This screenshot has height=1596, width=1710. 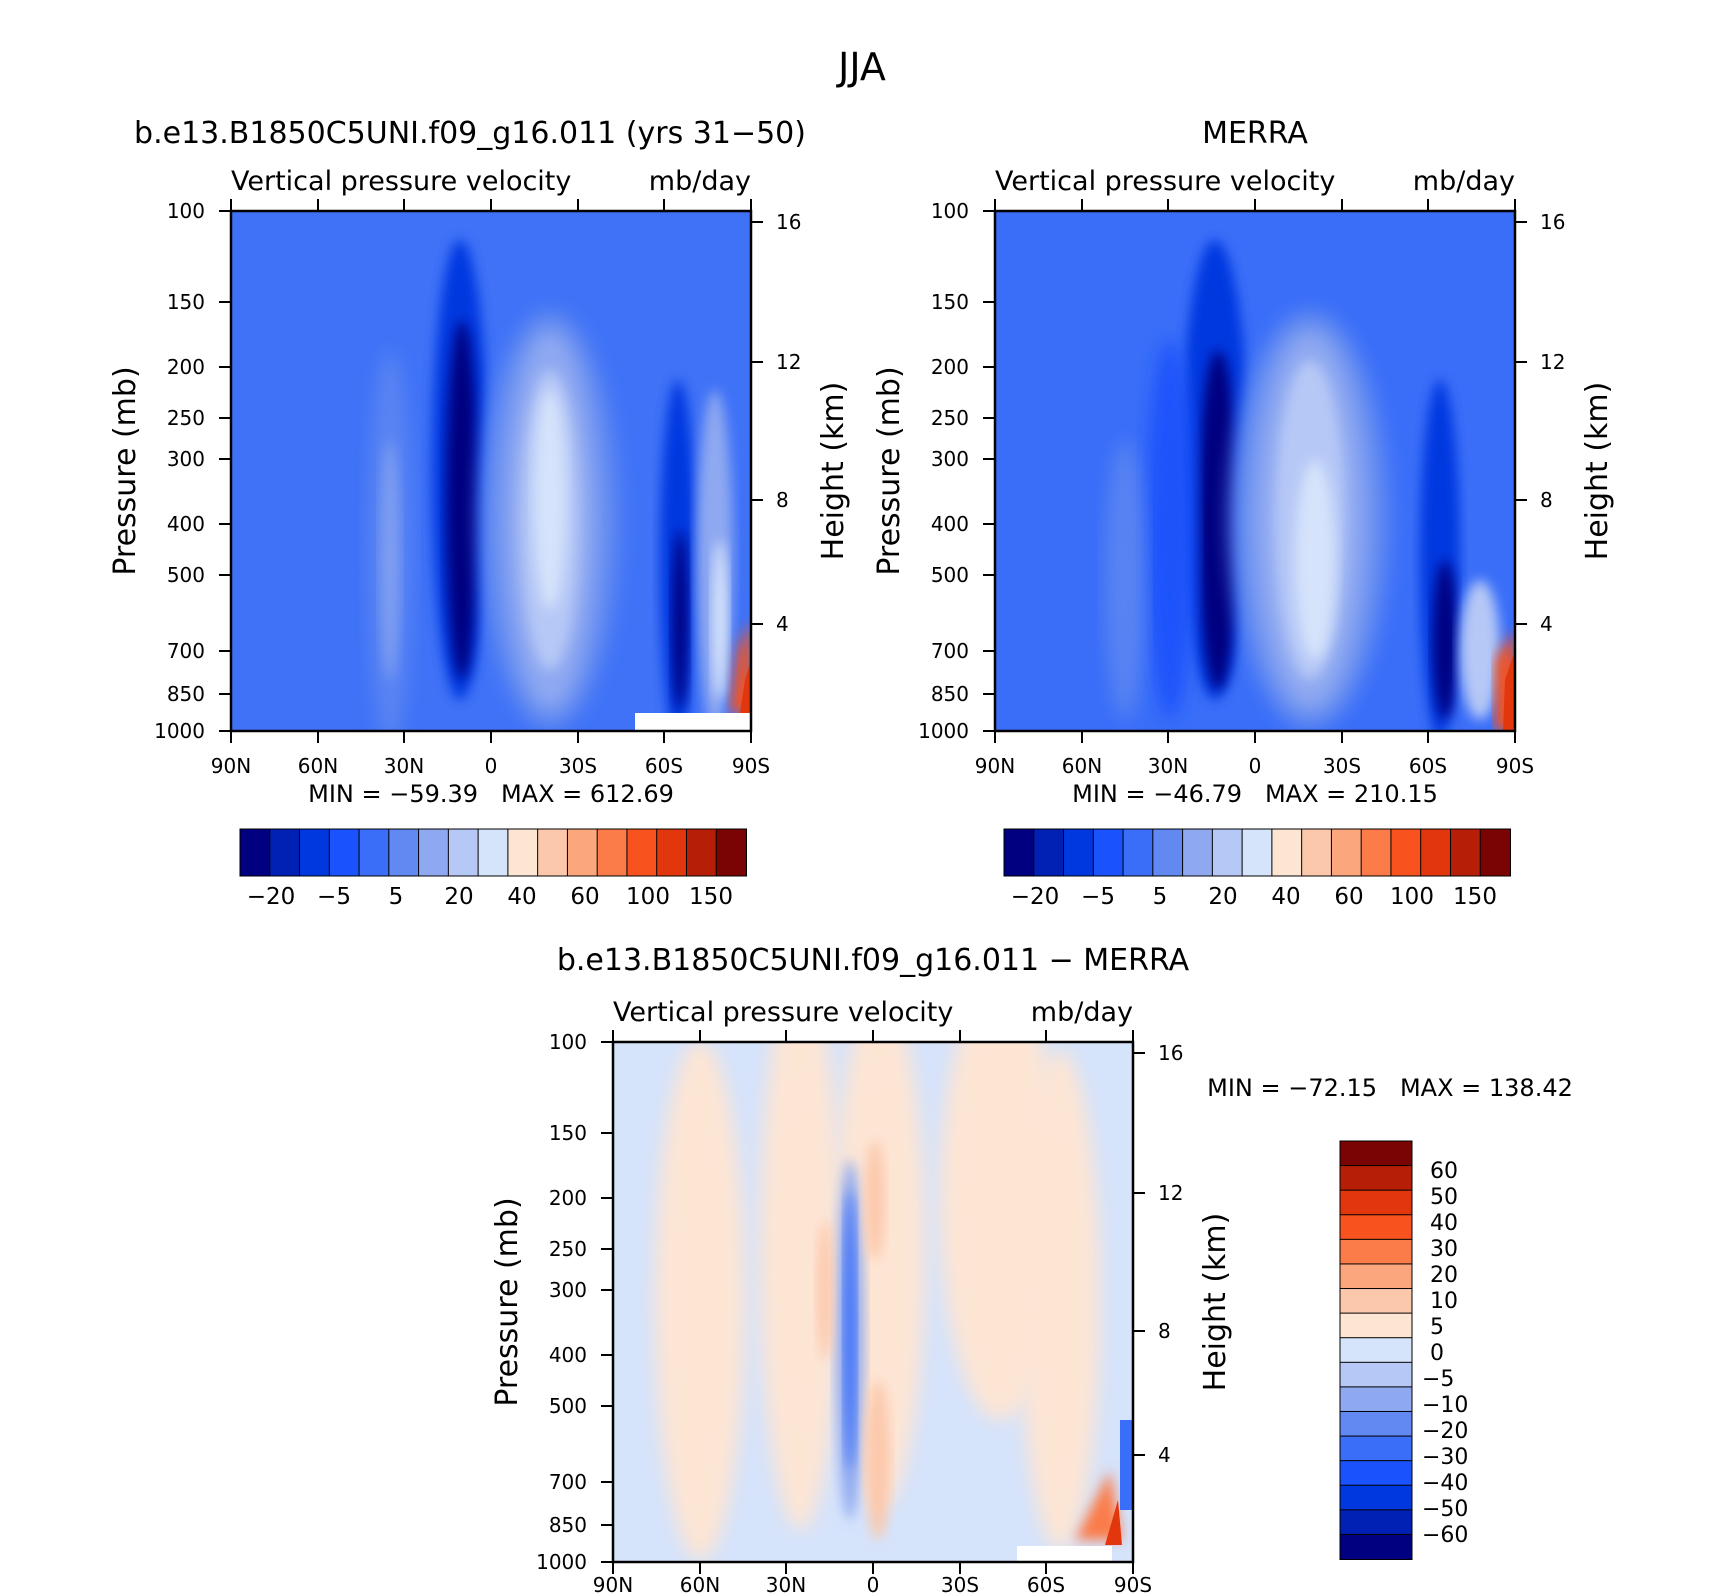 I want to click on colorbar-label: 30, so click(x=1444, y=1249).